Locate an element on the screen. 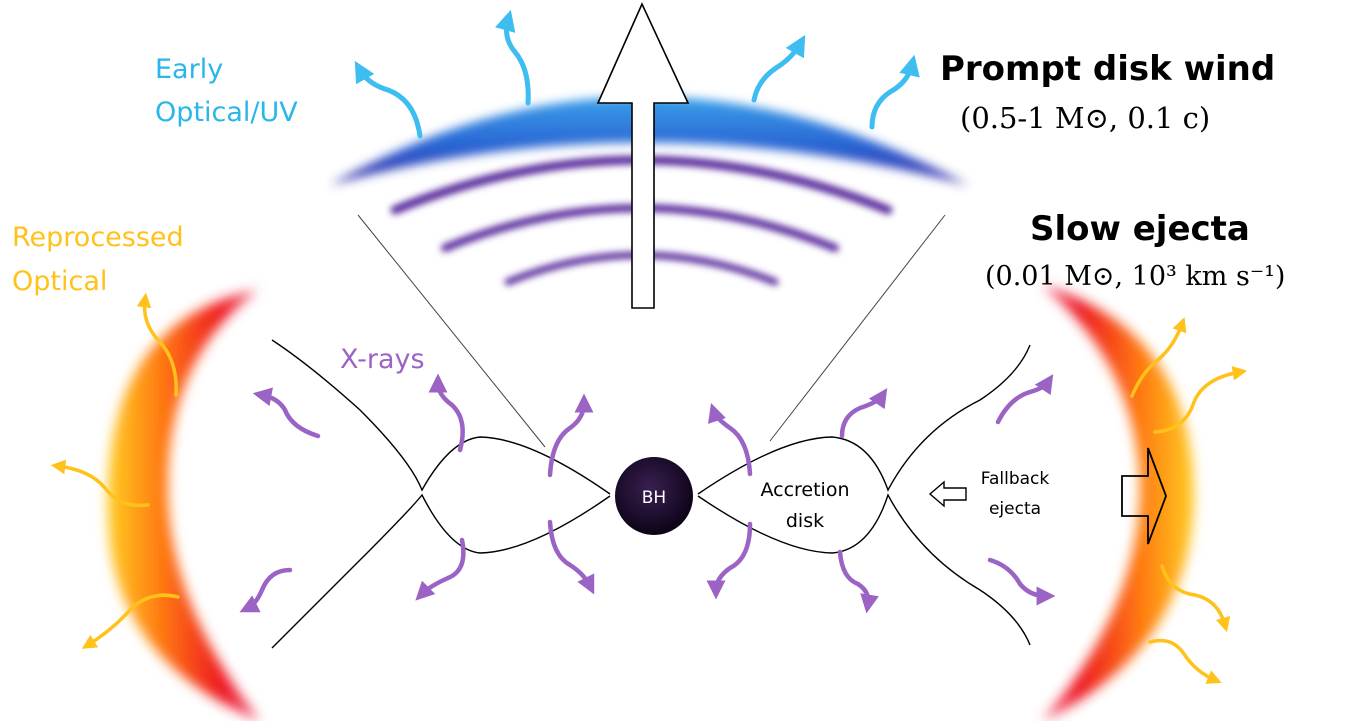  black-hole is located at coordinates (654, 496).